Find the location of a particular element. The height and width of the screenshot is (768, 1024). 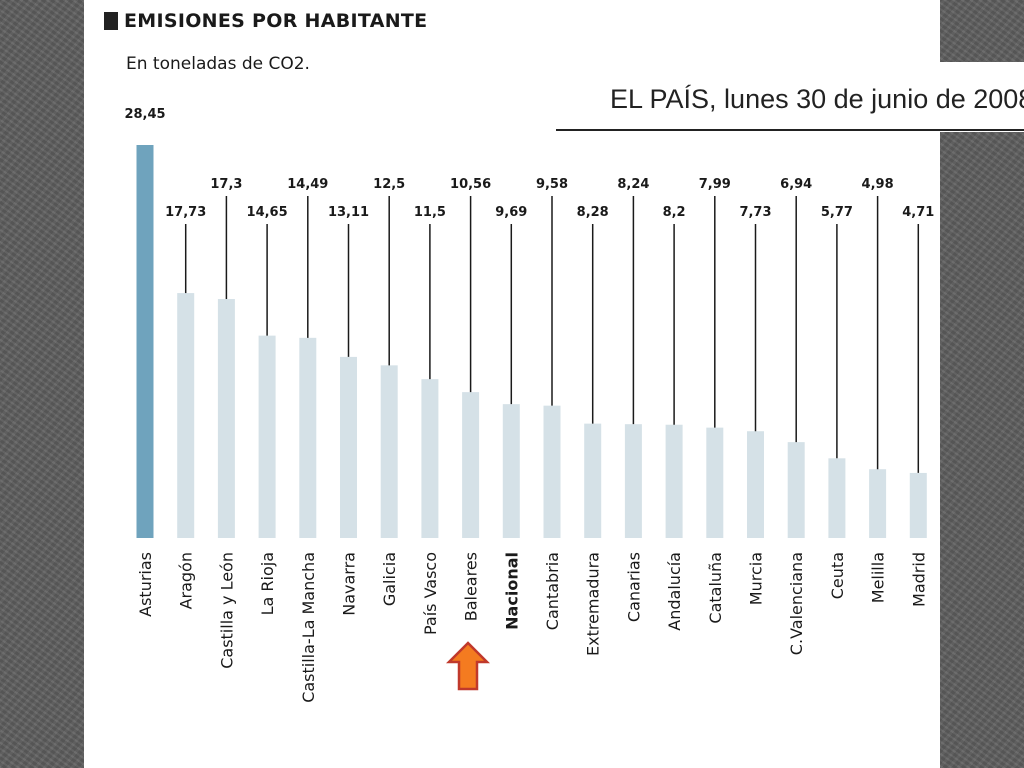

value-label-cataluna: 7,99 is located at coordinates (715, 184).